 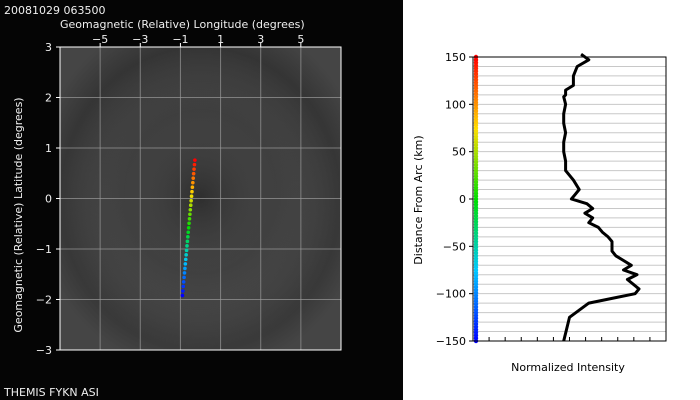 I want to click on timestamp-label: 20081029 063500, so click(x=55, y=10).